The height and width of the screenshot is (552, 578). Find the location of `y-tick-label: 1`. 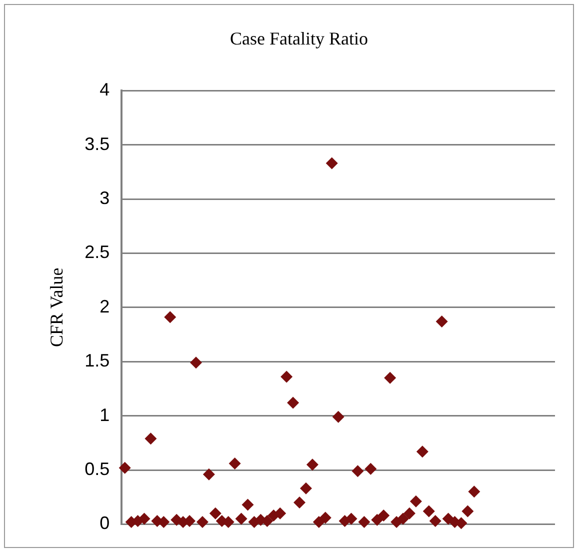

y-tick-label: 1 is located at coordinates (105, 414).